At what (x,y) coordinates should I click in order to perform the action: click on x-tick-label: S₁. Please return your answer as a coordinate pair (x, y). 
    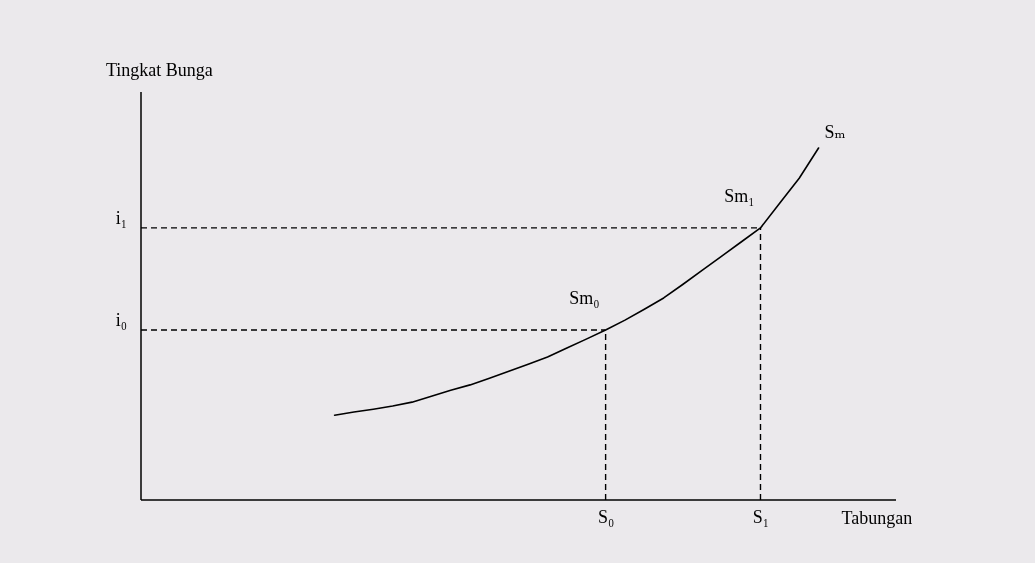
    Looking at the image, I should click on (761, 516).